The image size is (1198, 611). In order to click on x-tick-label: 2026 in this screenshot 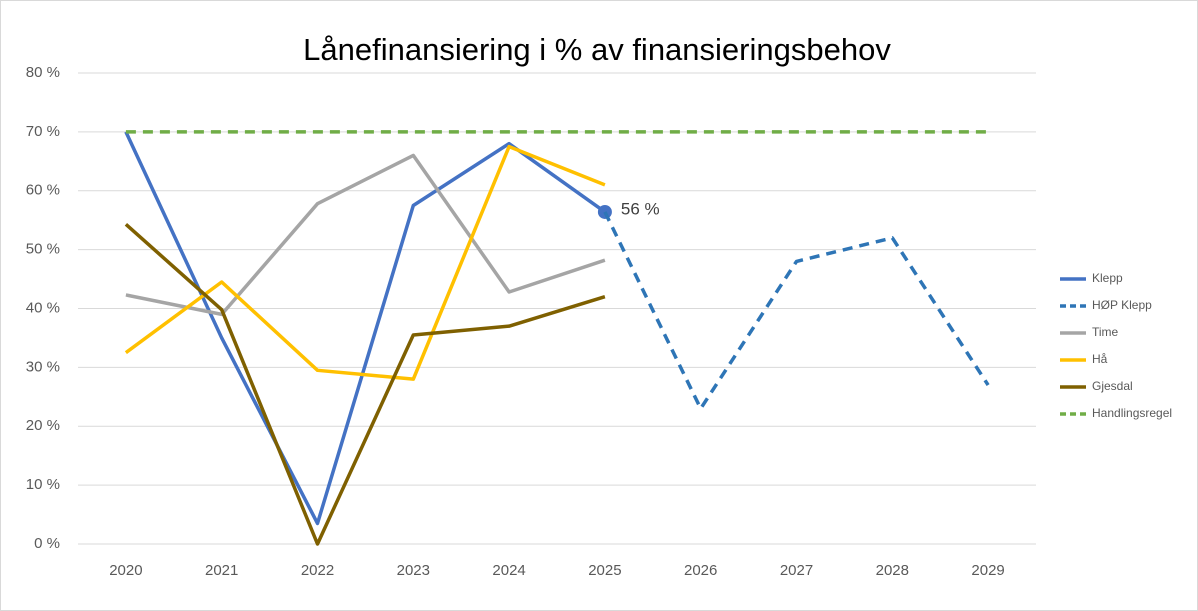, I will do `click(700, 570)`.